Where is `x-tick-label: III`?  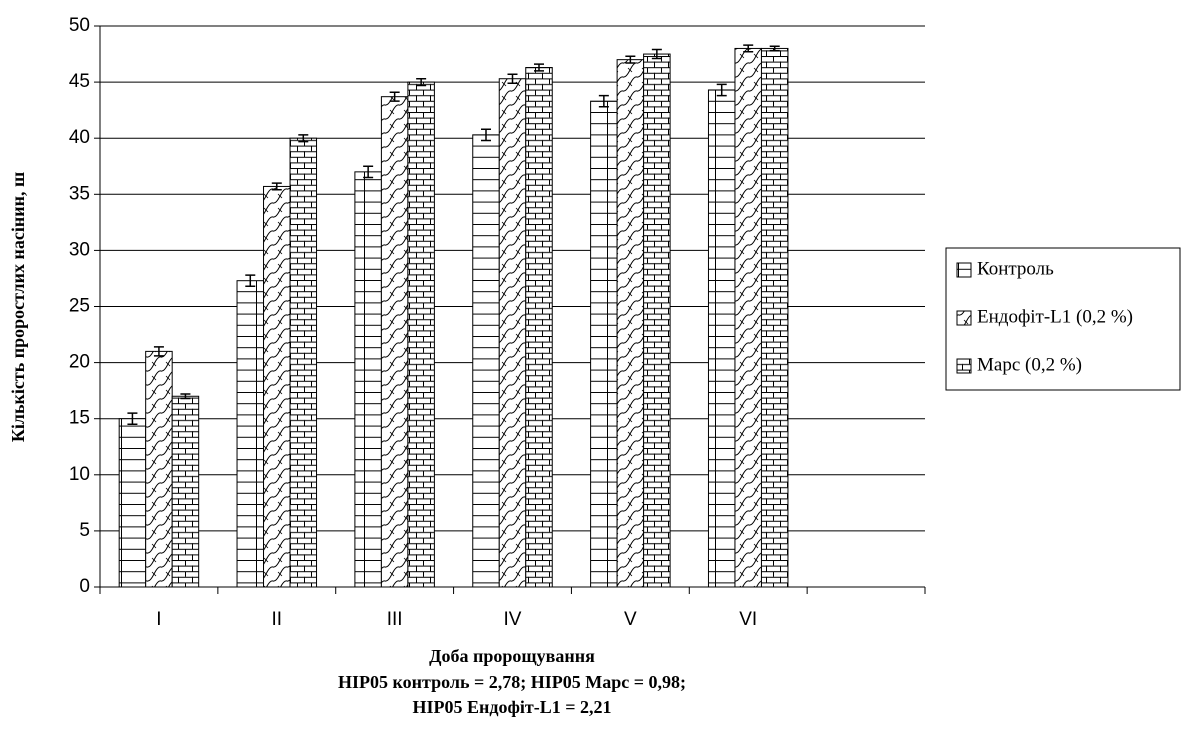
x-tick-label: III is located at coordinates (395, 619).